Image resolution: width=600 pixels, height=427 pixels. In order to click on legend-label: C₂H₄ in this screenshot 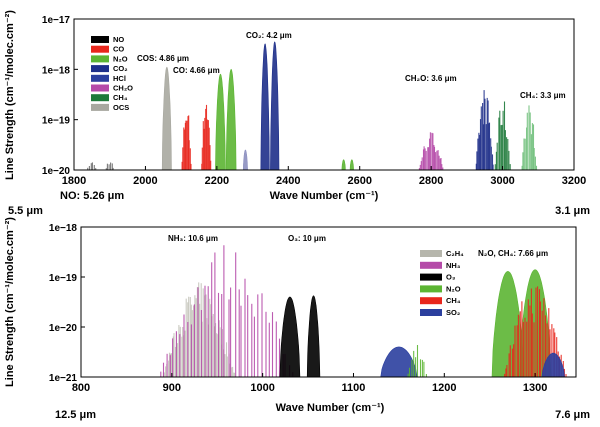, I will do `click(455, 253)`.